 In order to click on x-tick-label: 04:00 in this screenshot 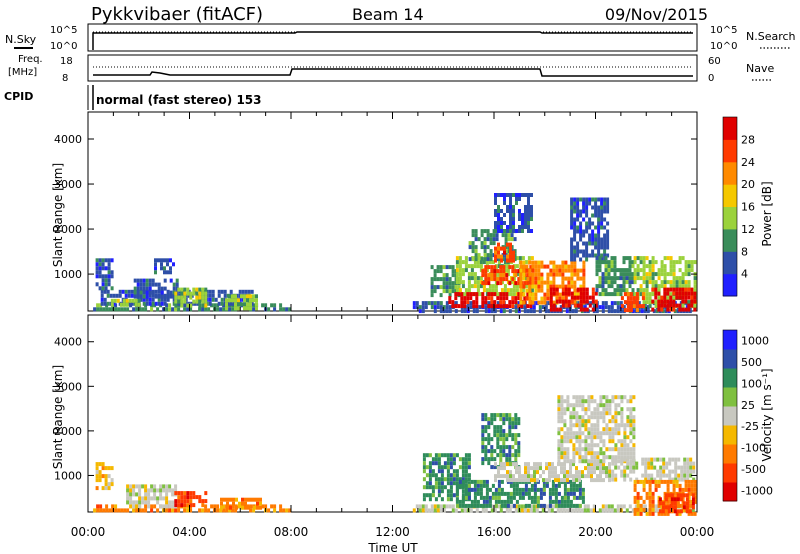, I will do `click(189, 532)`.